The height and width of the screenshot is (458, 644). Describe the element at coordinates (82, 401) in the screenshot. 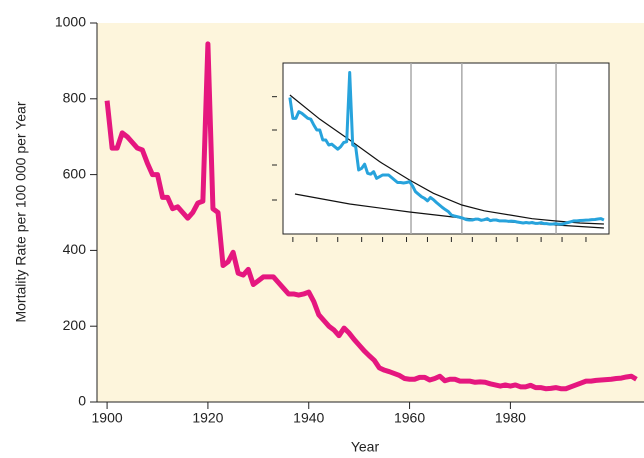

I see `y-tick-label: 0` at that location.